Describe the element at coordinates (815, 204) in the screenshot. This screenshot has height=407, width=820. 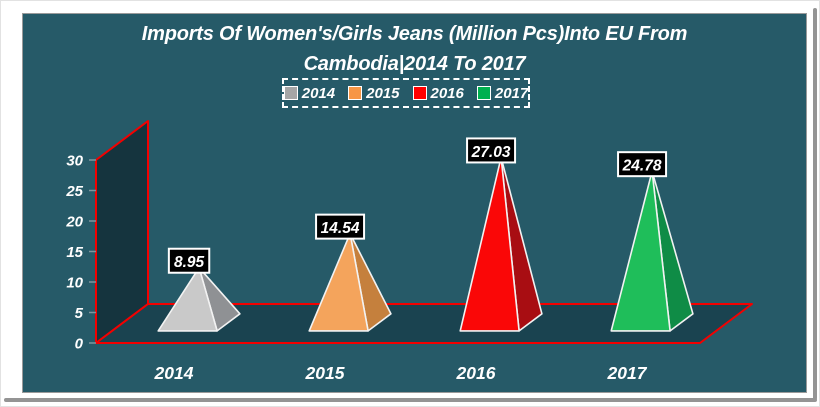
I see `frame-shadow-right` at that location.